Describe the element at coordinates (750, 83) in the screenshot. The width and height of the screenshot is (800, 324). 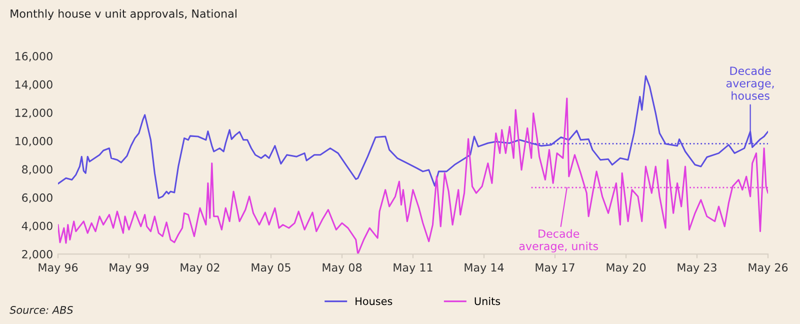
I see `annotation: Decade average, houses` at that location.